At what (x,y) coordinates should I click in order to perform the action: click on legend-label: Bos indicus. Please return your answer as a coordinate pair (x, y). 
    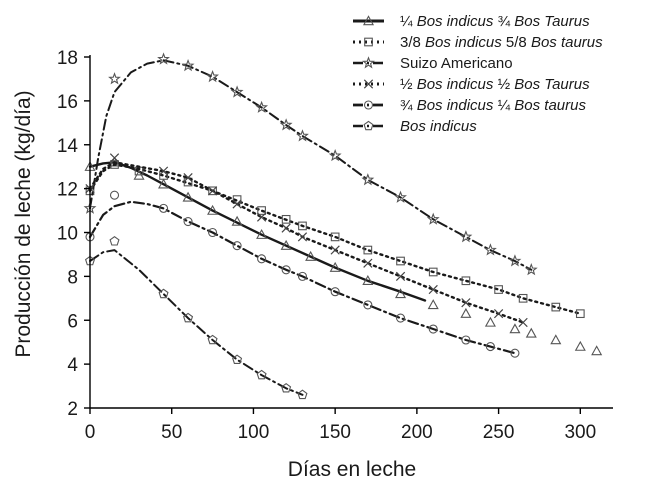
    Looking at the image, I should click on (438, 126).